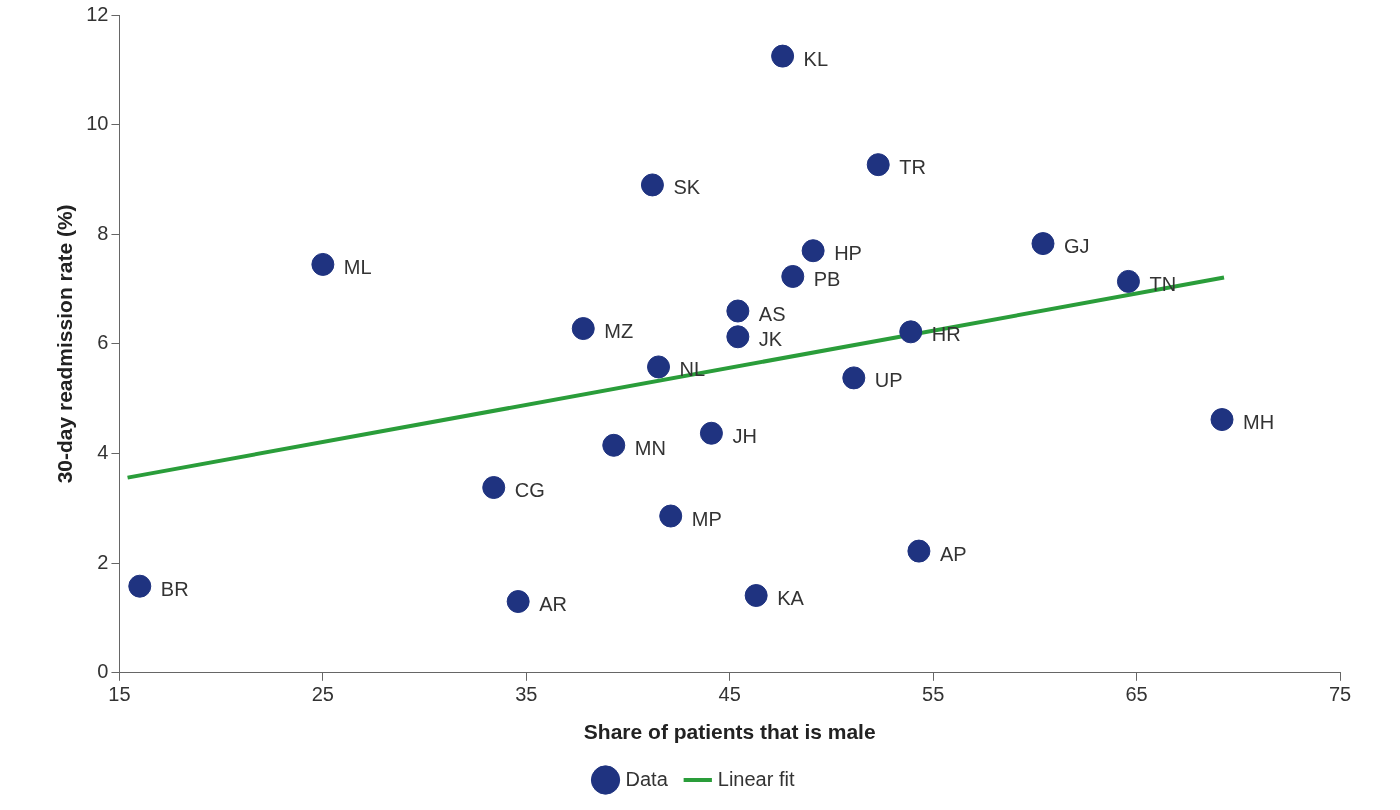 This screenshot has height=810, width=1400. I want to click on x-tick-label: 35, so click(526, 694).